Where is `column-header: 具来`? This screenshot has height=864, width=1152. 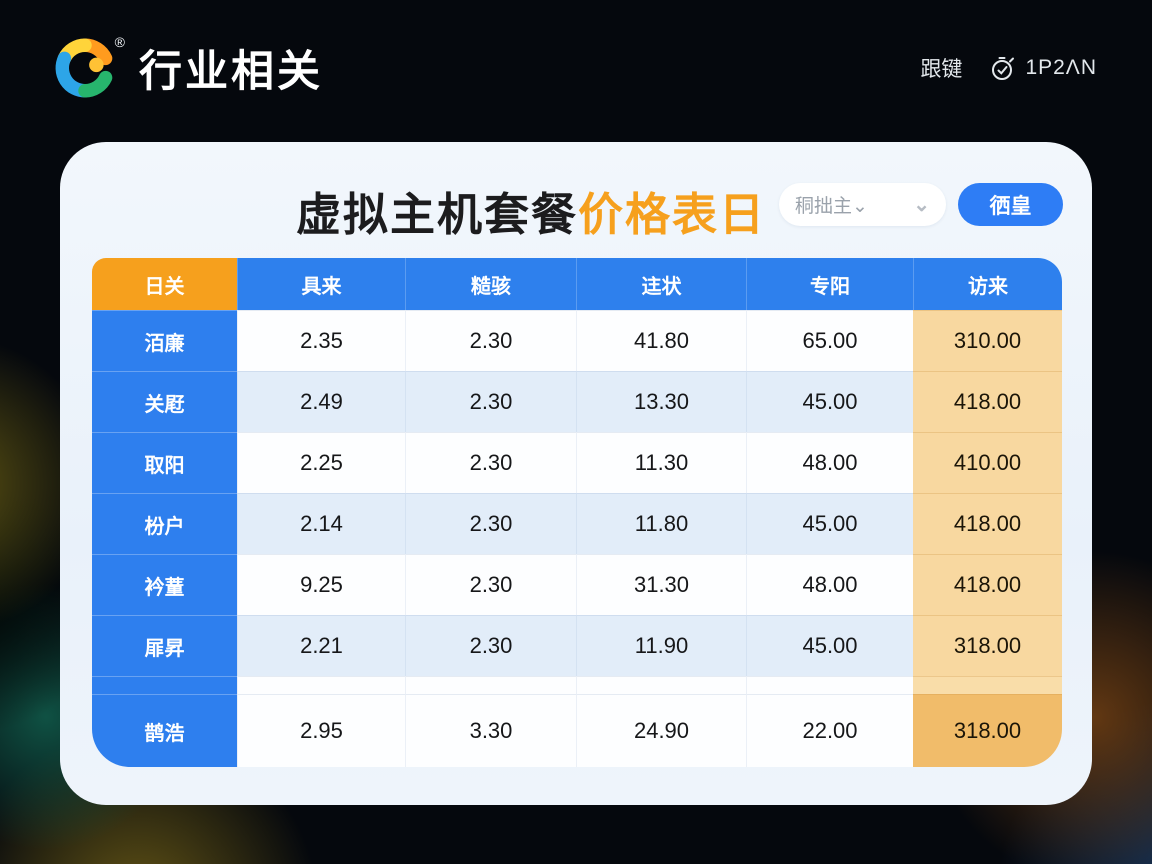
column-header: 具来 is located at coordinates (321, 284).